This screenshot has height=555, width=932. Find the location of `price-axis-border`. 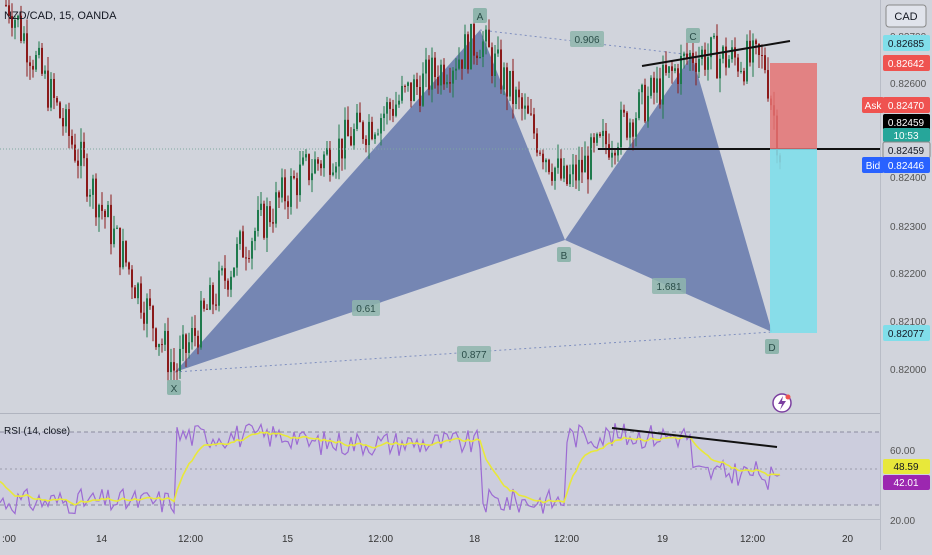

price-axis-border is located at coordinates (880, 275).